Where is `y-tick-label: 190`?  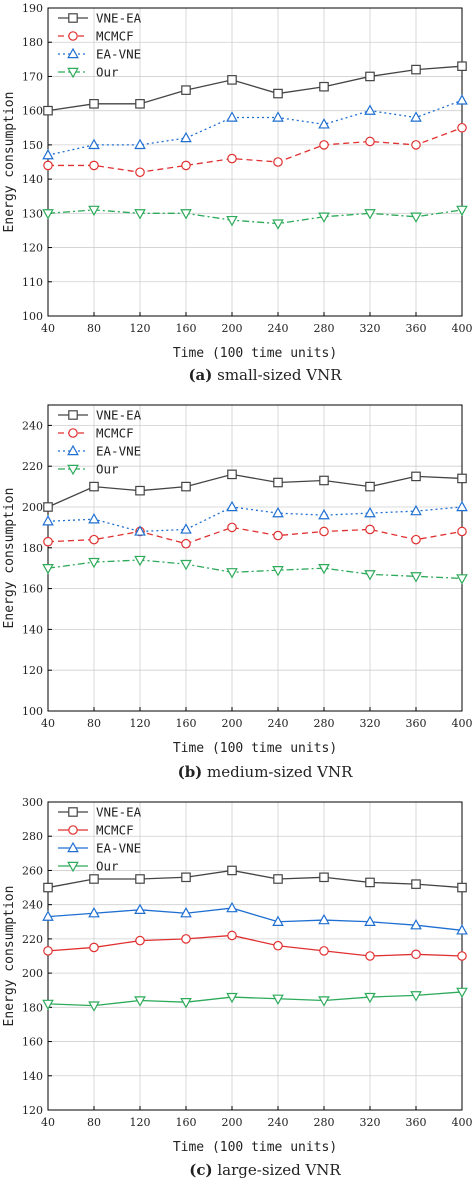
y-tick-label: 190 is located at coordinates (32, 8).